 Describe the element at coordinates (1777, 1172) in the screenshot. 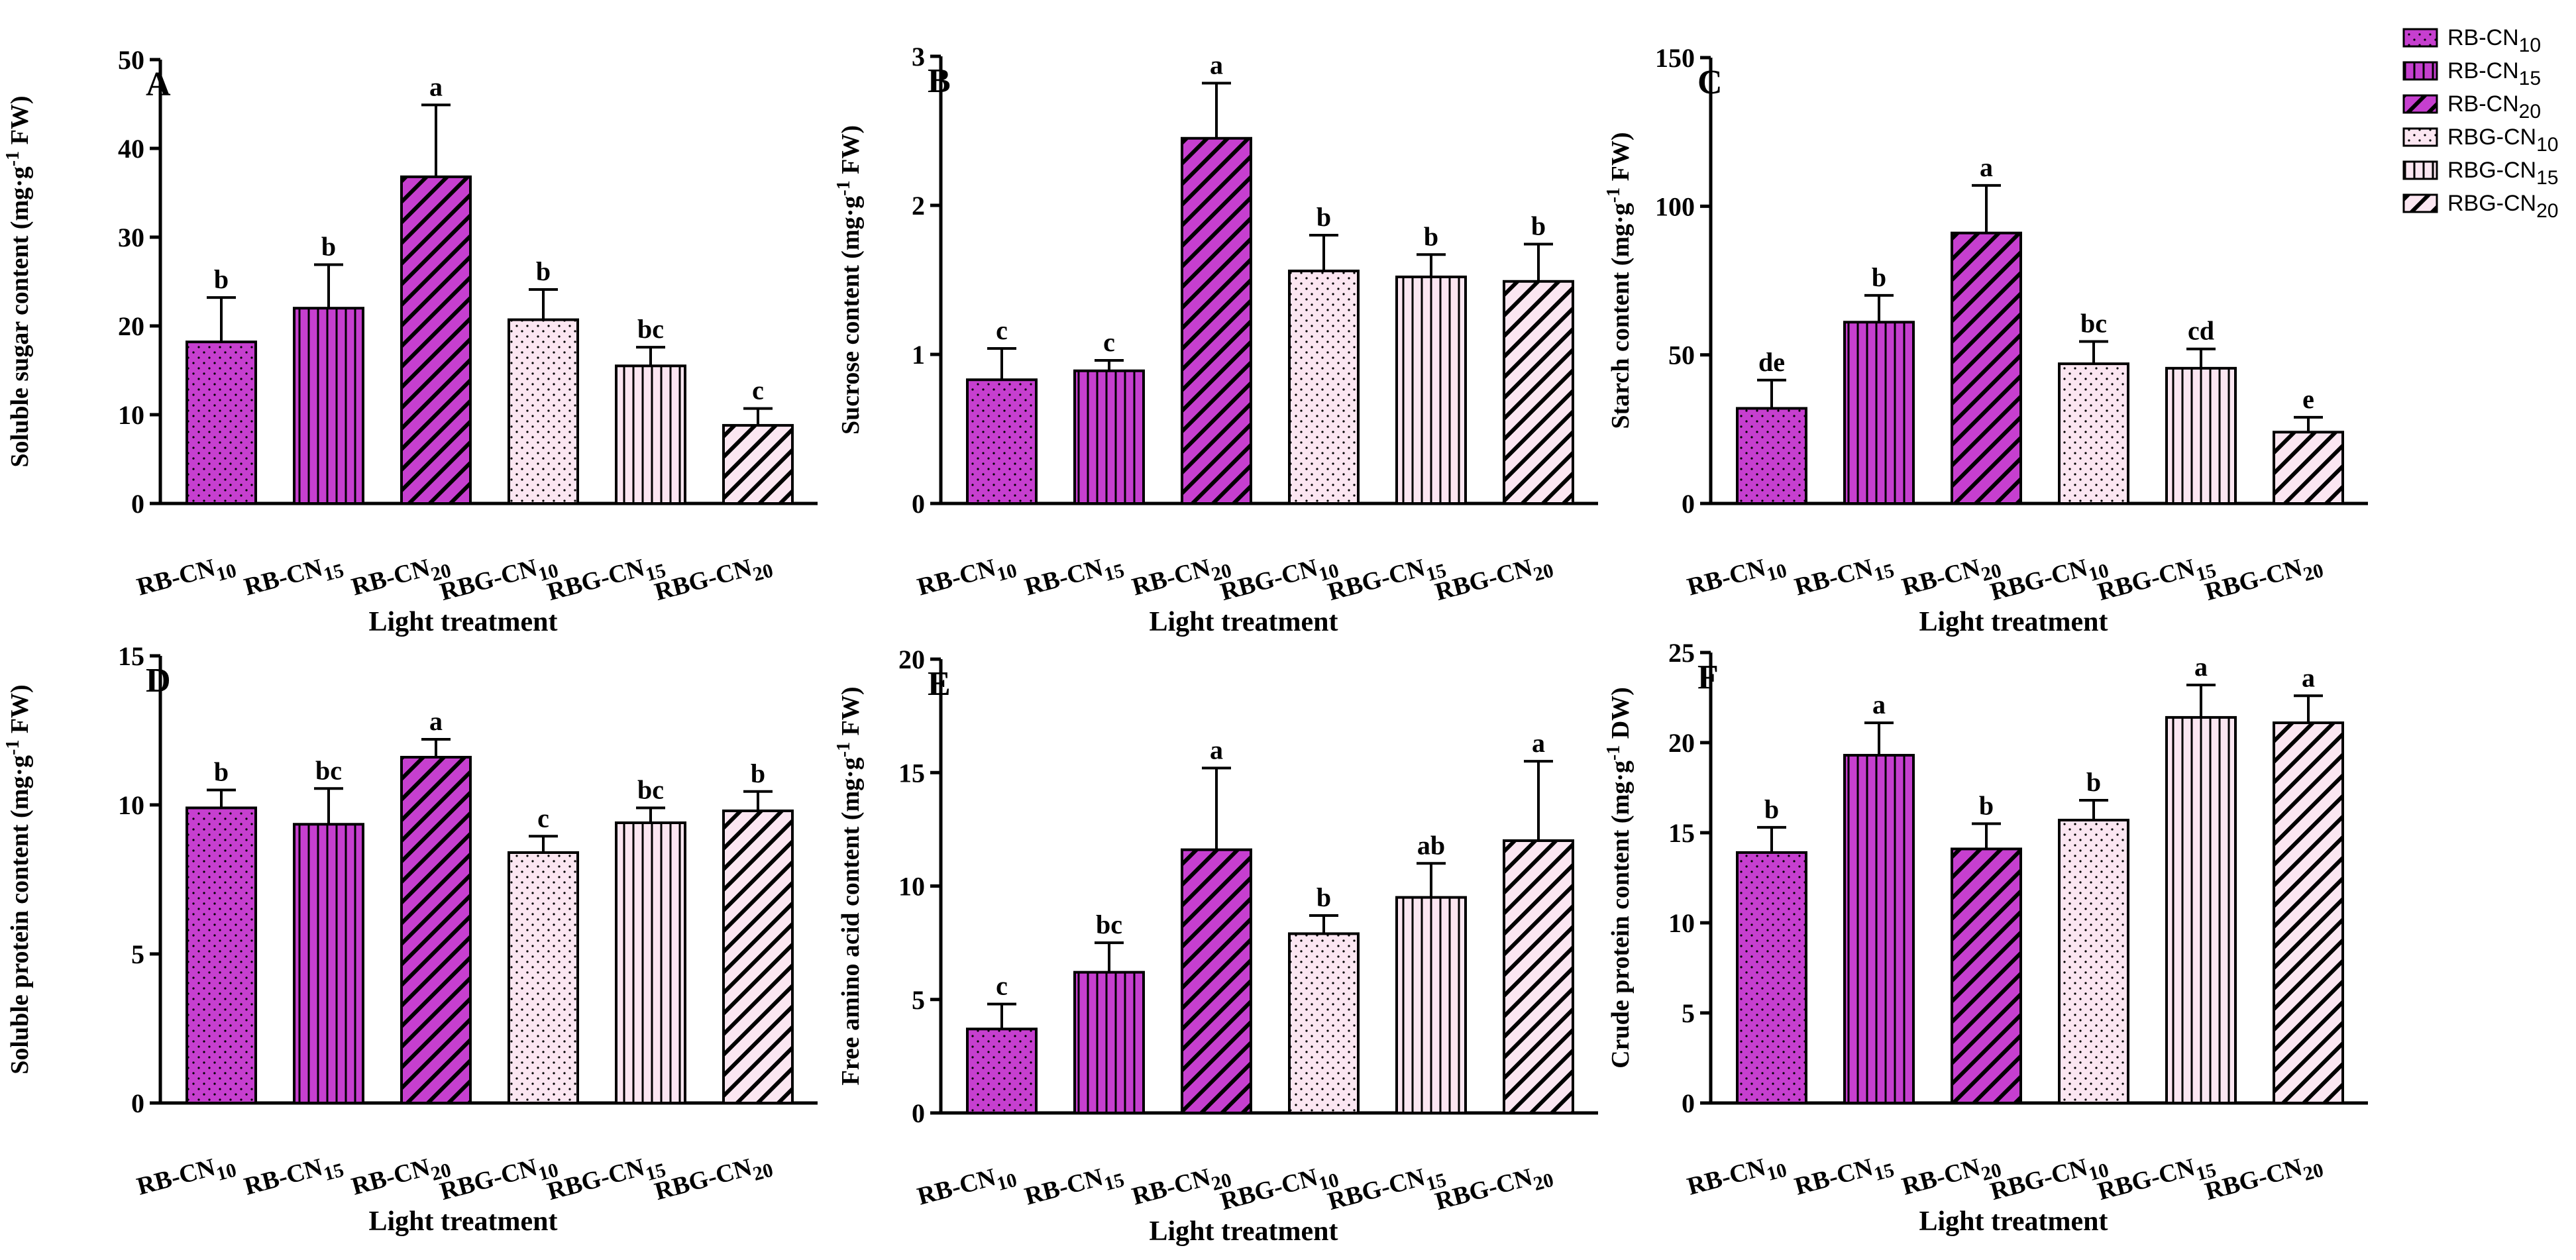

I see `x-tick-label-sub: 10` at that location.